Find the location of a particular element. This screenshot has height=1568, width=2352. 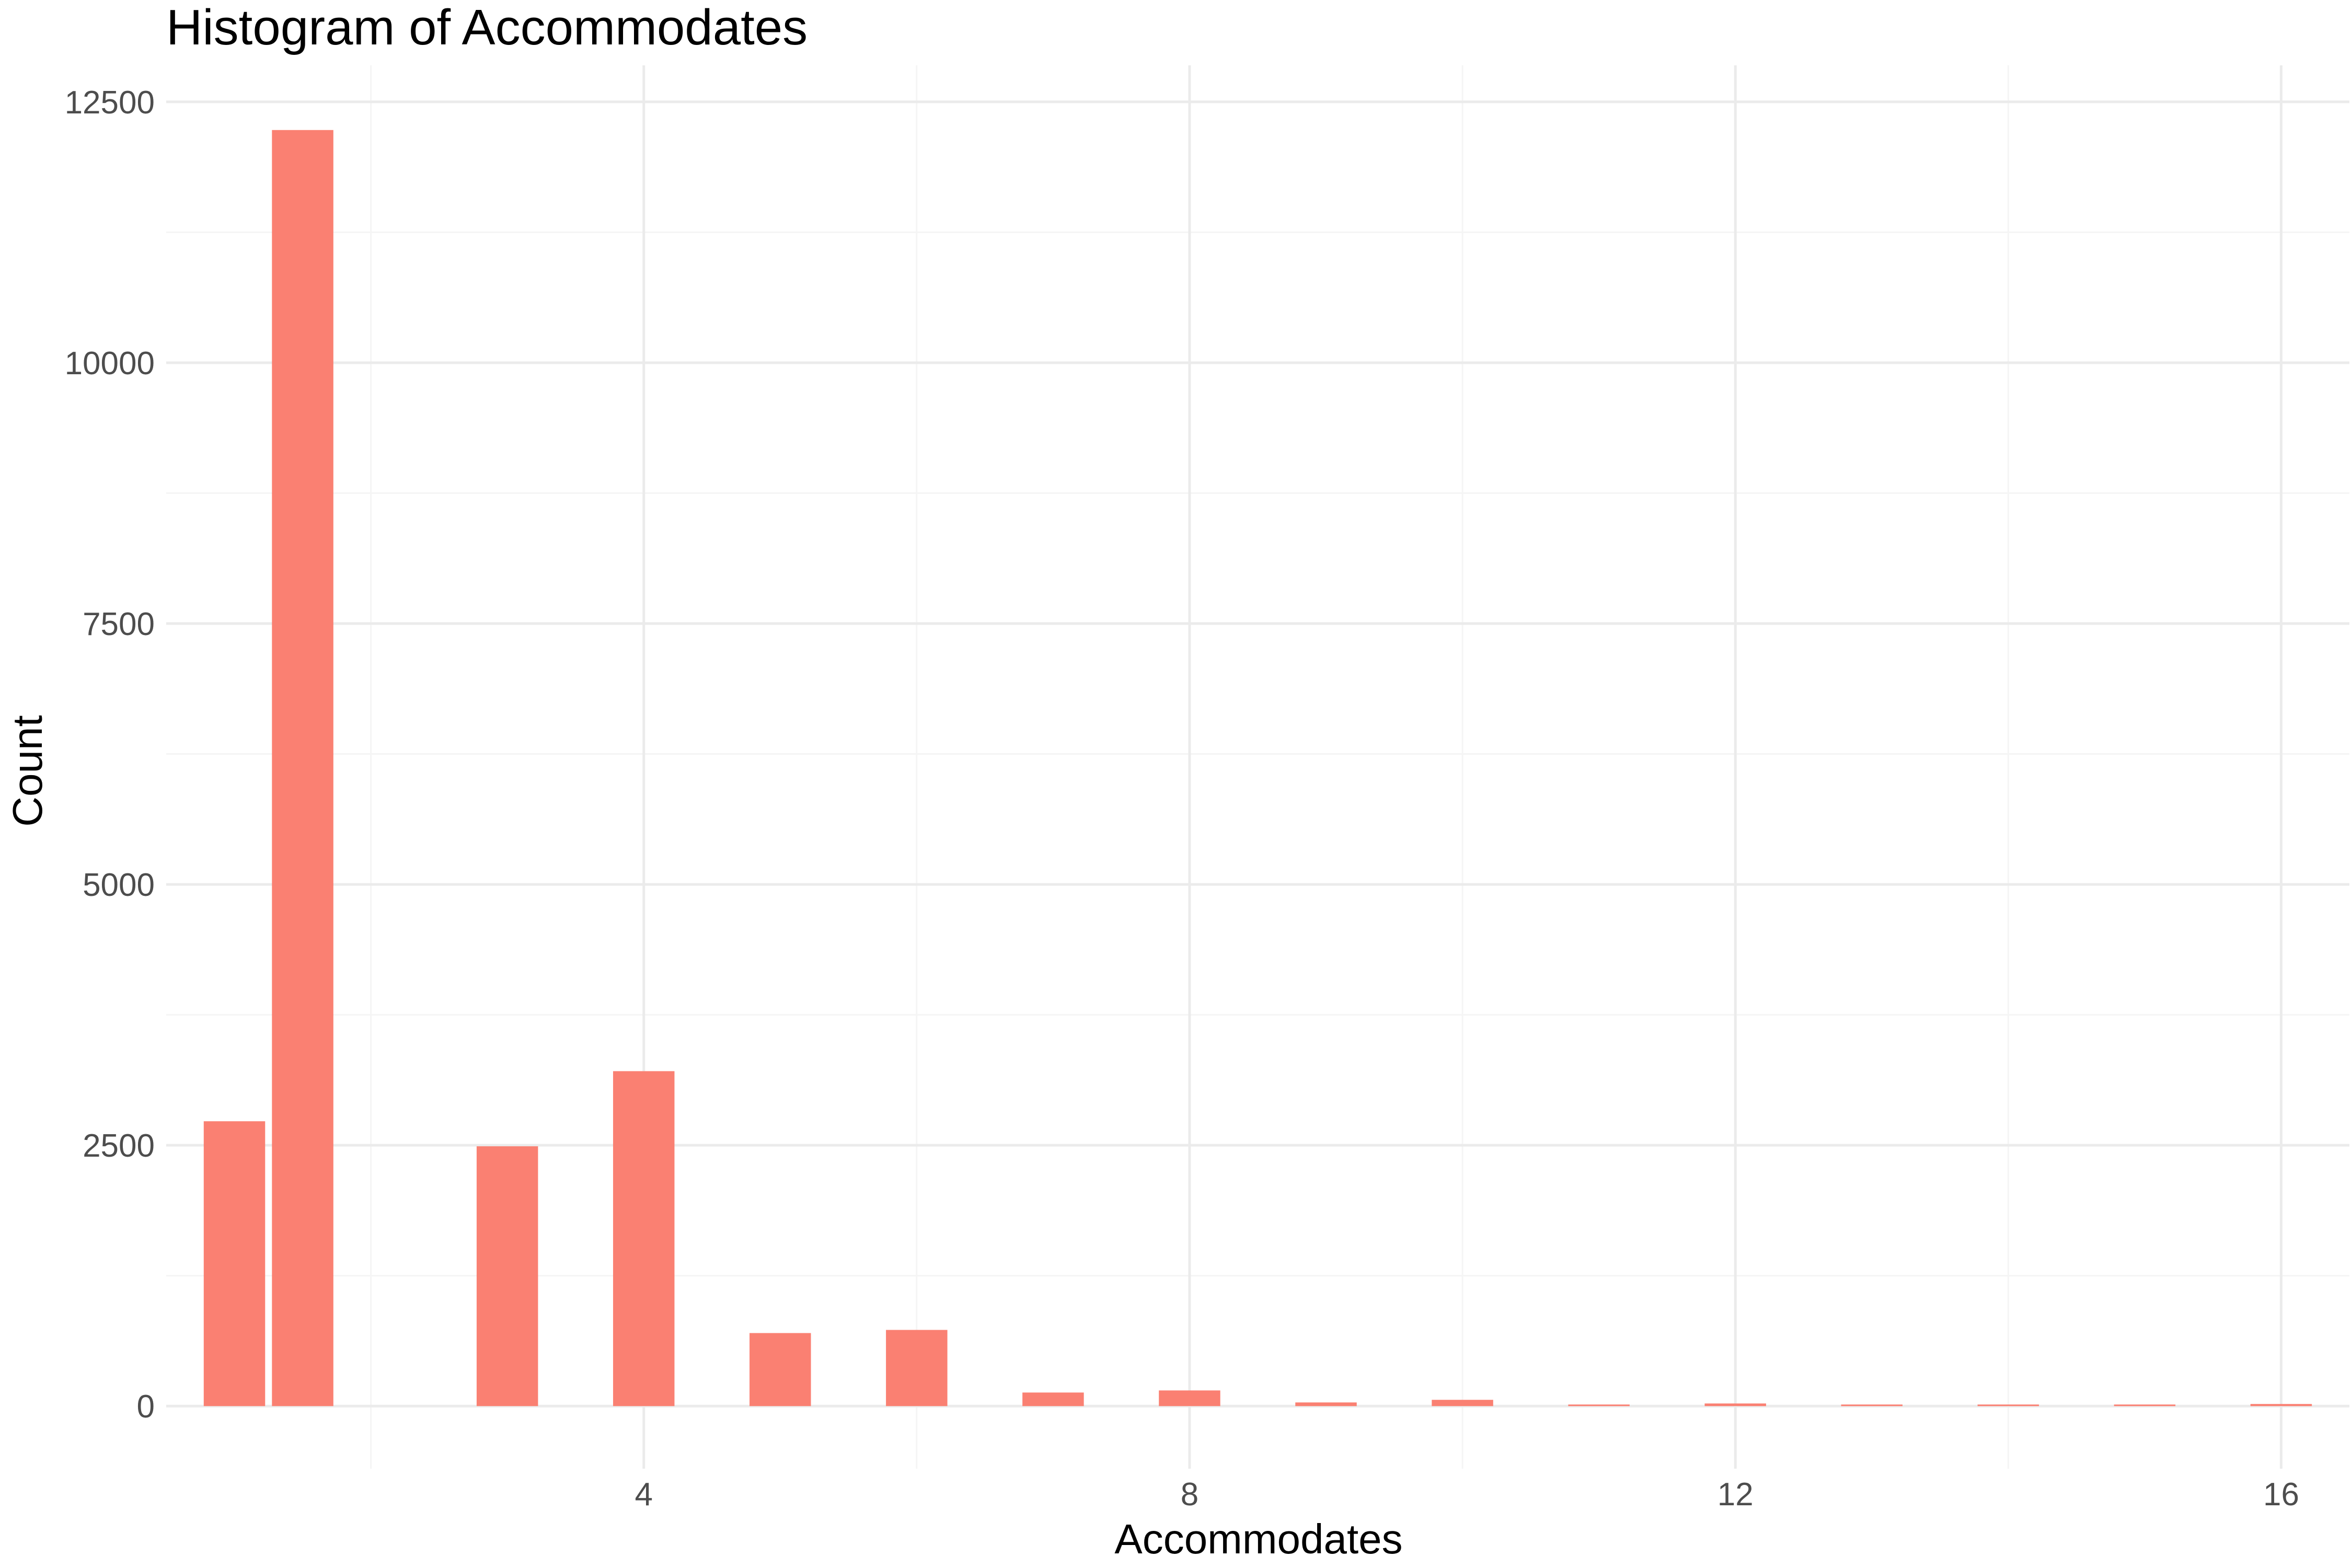

x-axis-title: Accommodates is located at coordinates (1258, 1539).